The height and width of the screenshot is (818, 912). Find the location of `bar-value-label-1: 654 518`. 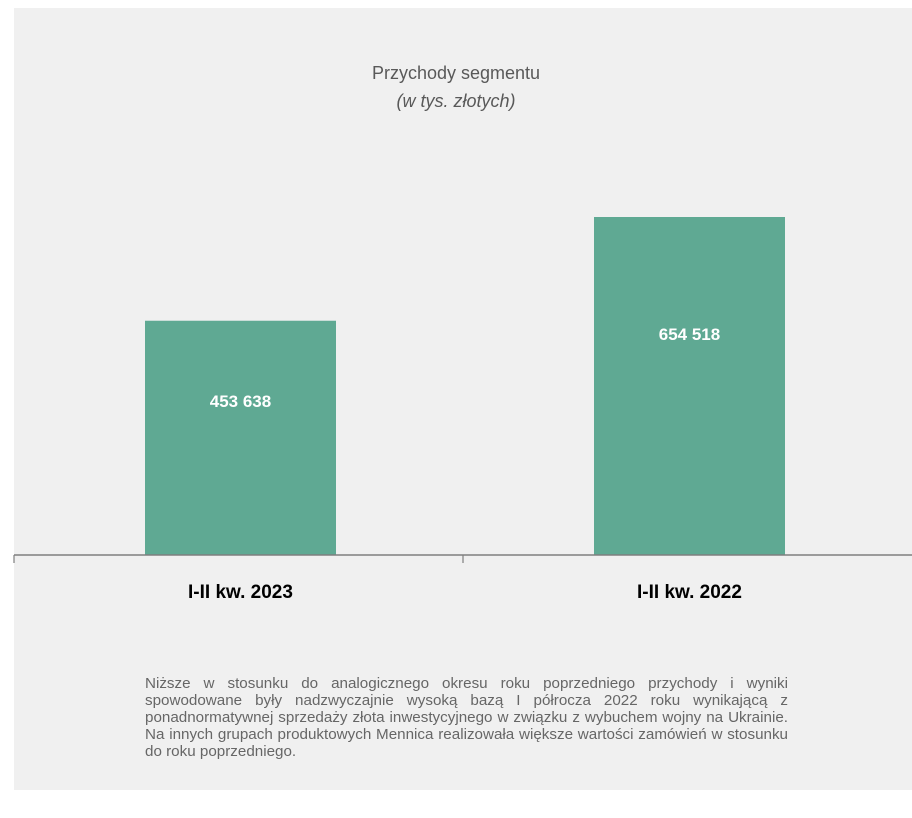

bar-value-label-1: 654 518 is located at coordinates (689, 334).